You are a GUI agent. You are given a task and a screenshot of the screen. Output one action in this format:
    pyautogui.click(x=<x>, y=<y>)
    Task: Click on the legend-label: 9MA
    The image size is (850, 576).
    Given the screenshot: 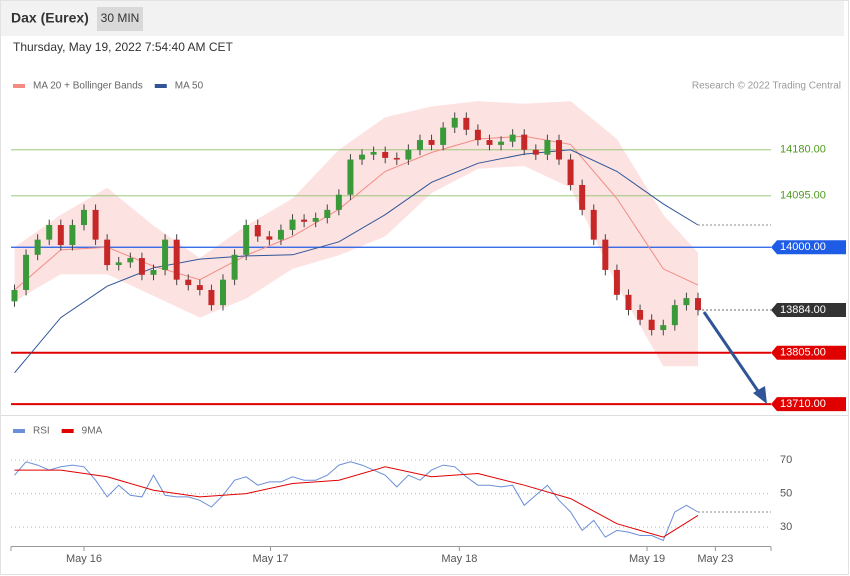 What is the action you would take?
    pyautogui.click(x=92, y=431)
    